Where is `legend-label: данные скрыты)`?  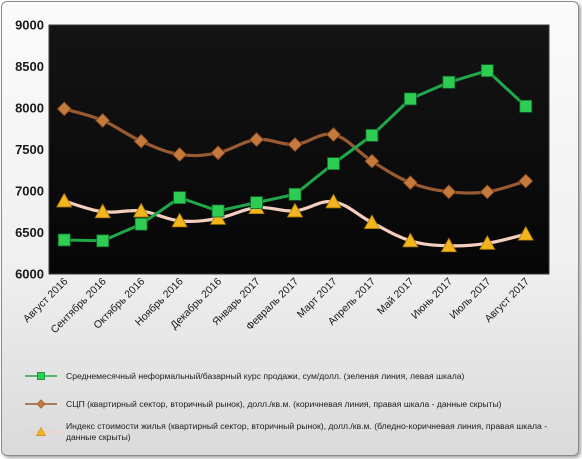
legend-label: данные скрыты) is located at coordinates (98, 437).